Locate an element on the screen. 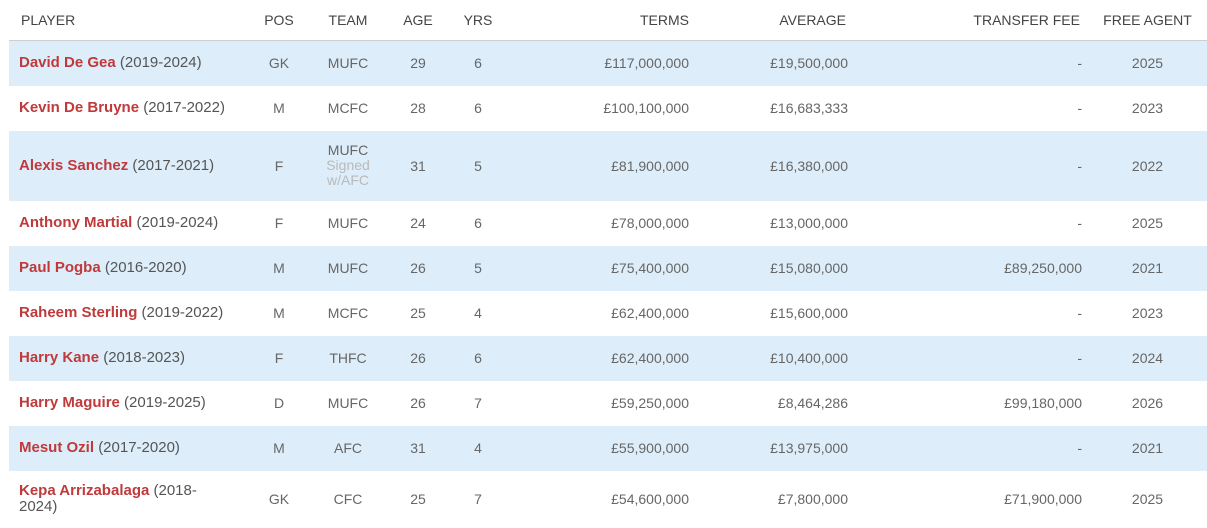  contract-years: (2018-2023) is located at coordinates (144, 357).